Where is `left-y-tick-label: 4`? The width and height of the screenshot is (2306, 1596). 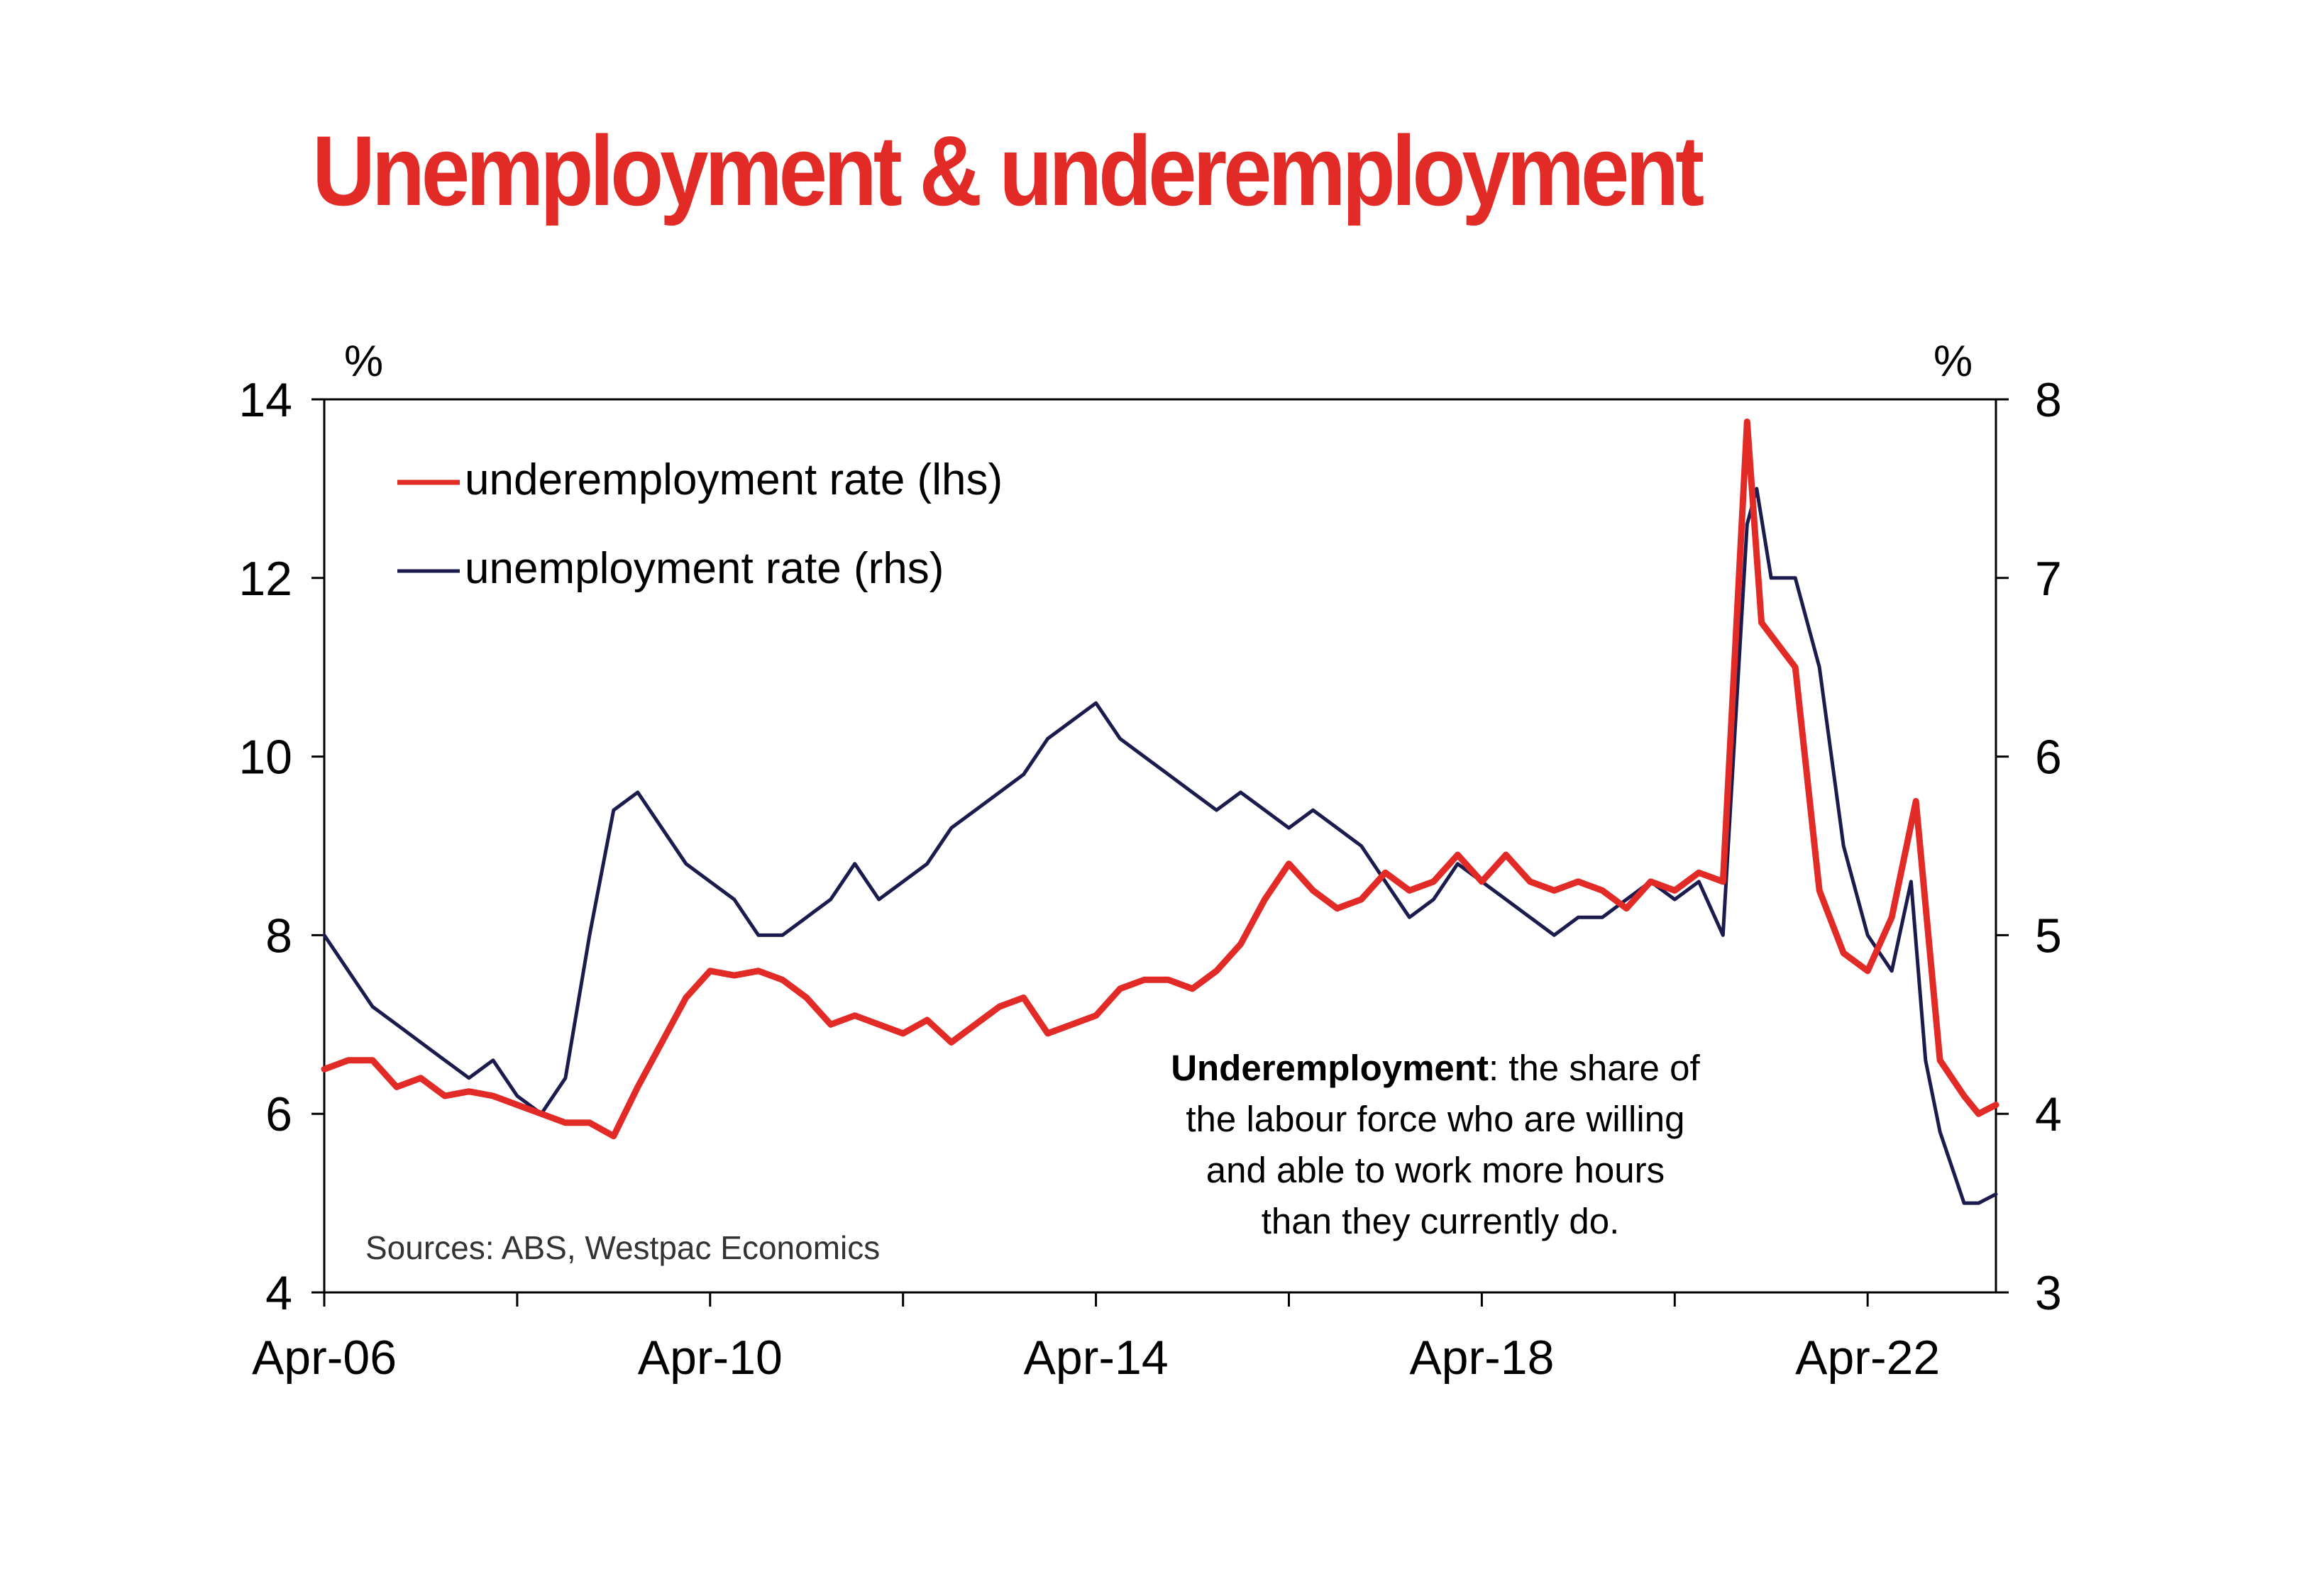
left-y-tick-label: 4 is located at coordinates (279, 1293).